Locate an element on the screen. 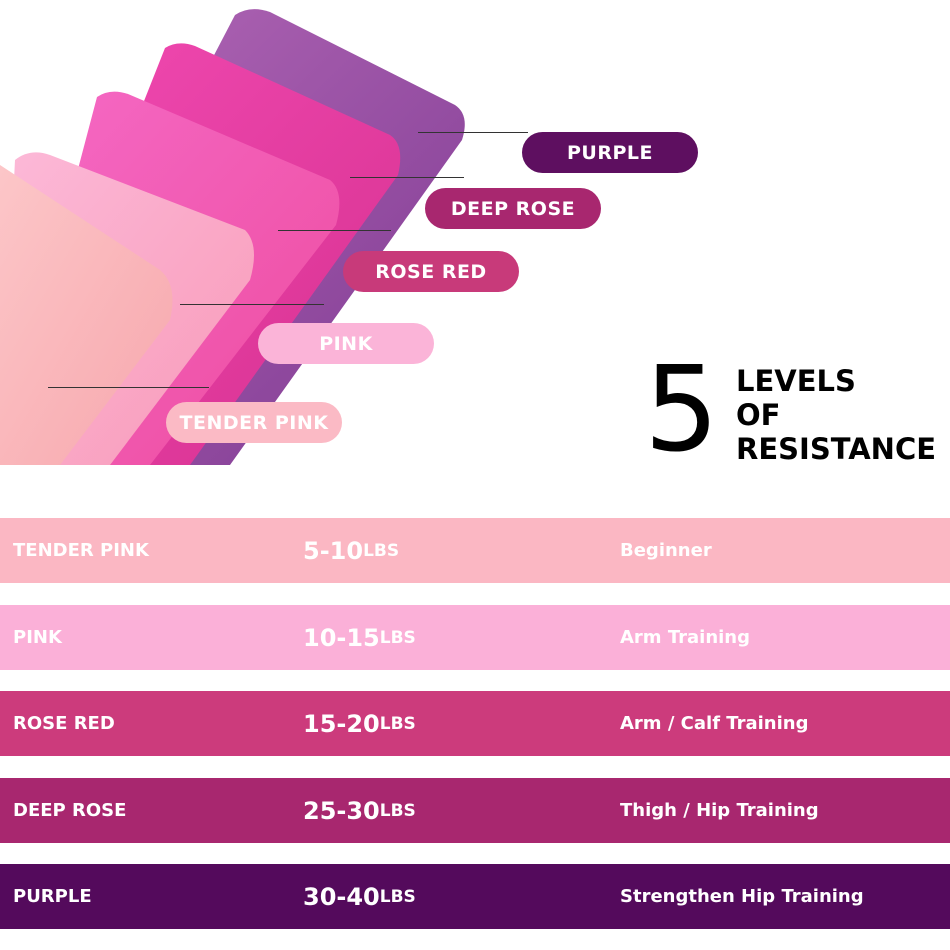  label-tender-pink: TENDER PINK is located at coordinates (254, 422).